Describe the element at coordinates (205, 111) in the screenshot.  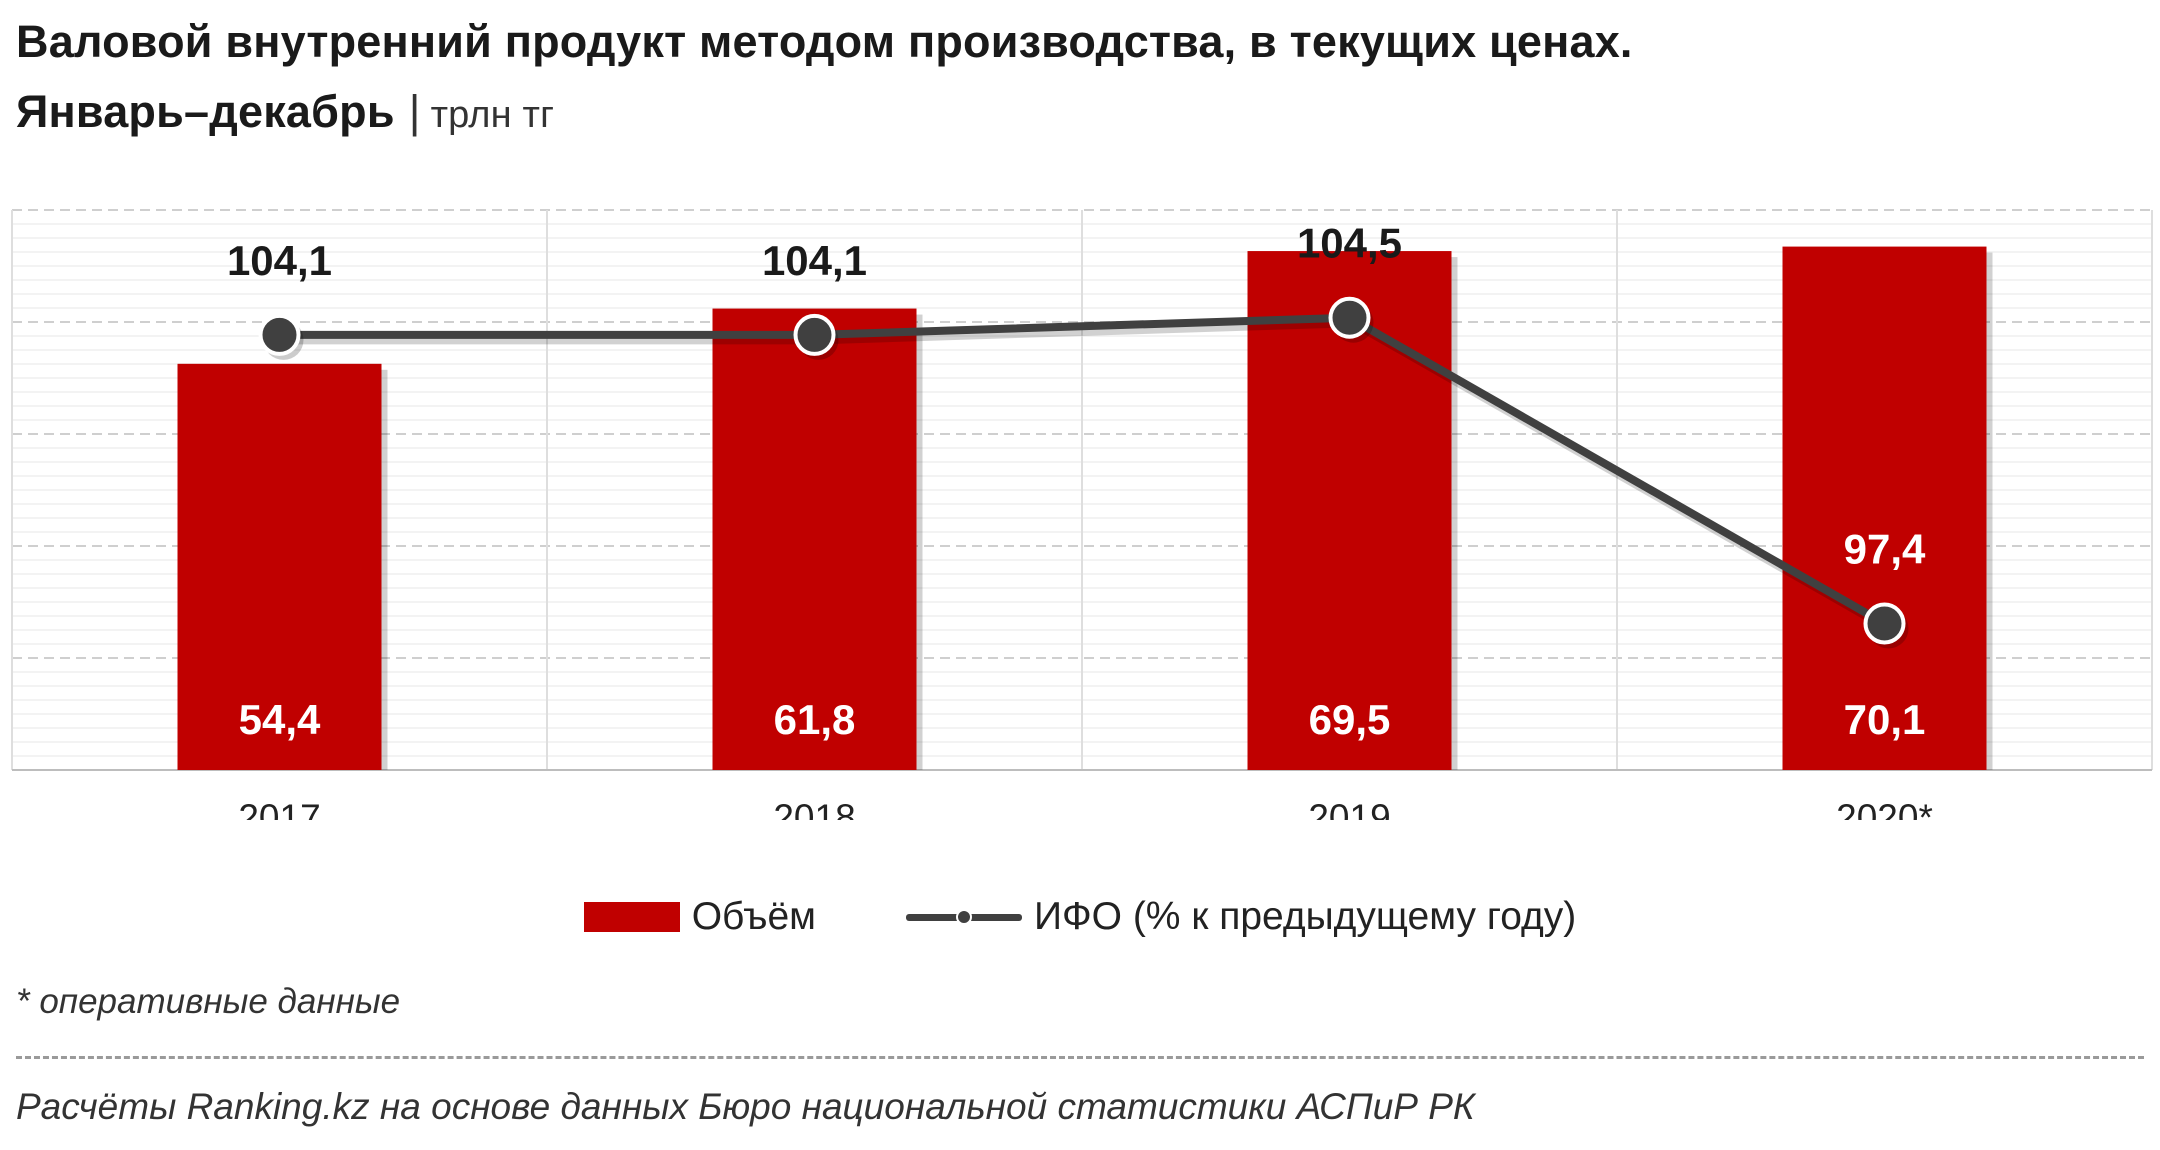
I see `chart-subtitle: Январь–декабрь` at that location.